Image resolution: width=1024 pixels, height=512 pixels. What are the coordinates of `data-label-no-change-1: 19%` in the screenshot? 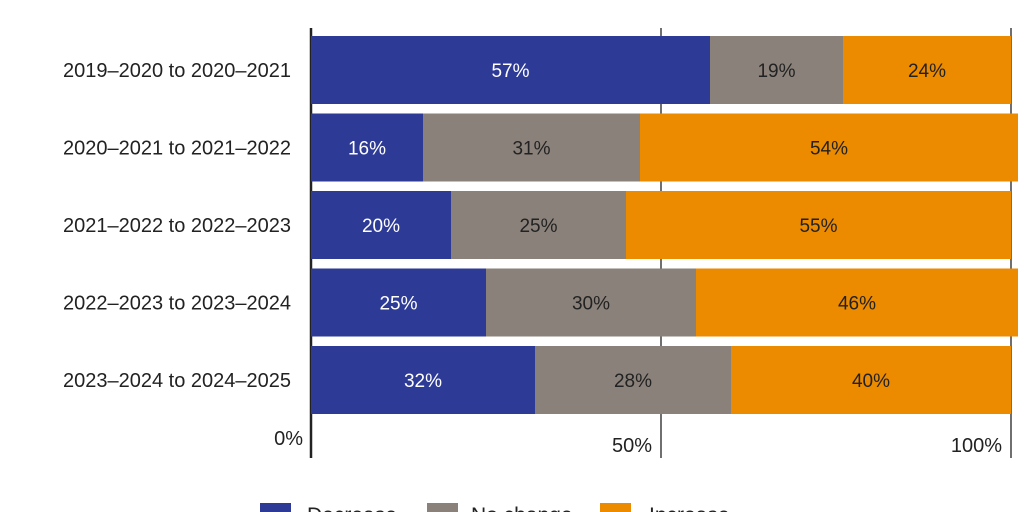 It's located at (776, 71).